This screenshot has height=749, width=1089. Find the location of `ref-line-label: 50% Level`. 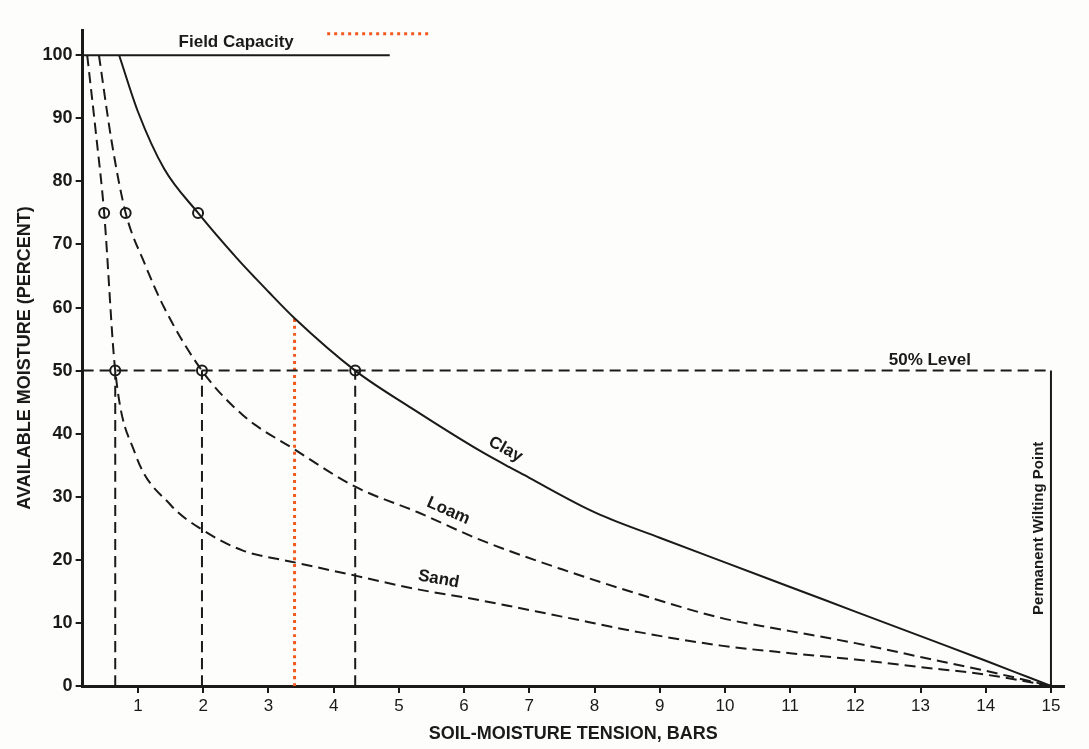

ref-line-label: 50% Level is located at coordinates (929, 359).